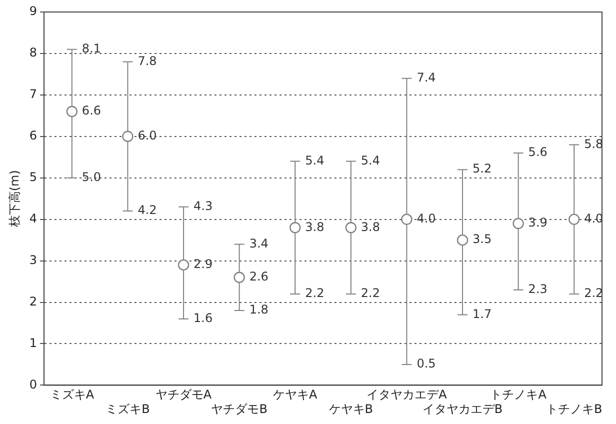 This screenshot has width=616, height=424. I want to click on annotation: 1.7, so click(482, 313).